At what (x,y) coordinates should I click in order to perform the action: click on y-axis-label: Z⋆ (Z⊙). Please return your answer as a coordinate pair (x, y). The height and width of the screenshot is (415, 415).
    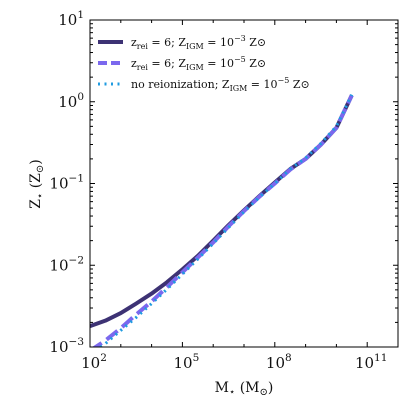
    Looking at the image, I should click on (37, 184).